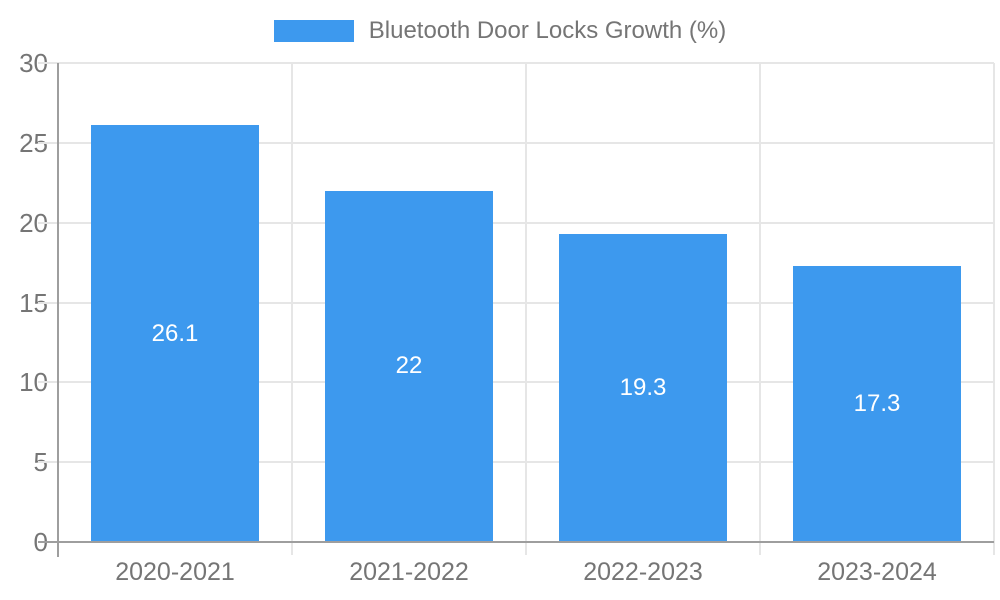 Image resolution: width=1000 pixels, height=600 pixels. I want to click on bar-2021-2022: 22, so click(409, 366).